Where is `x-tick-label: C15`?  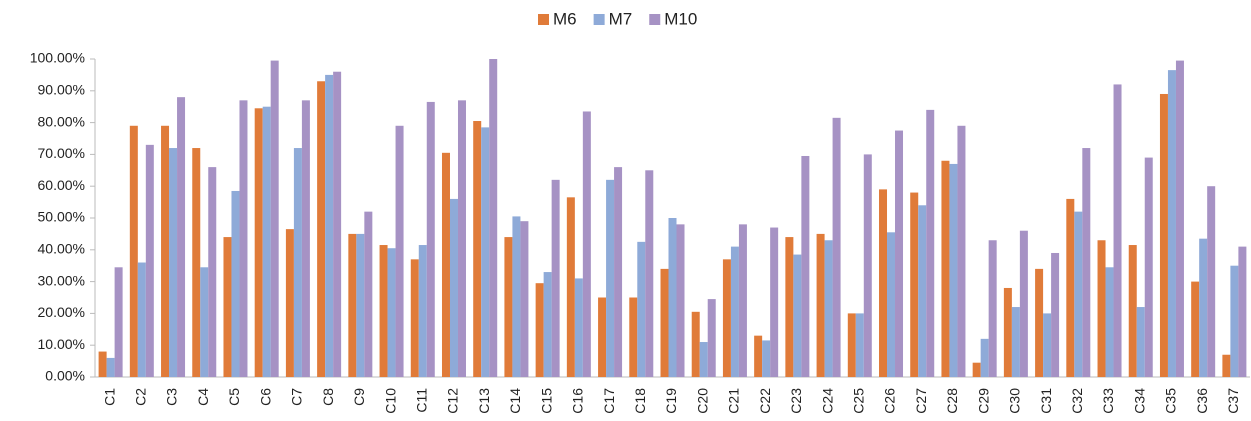 x-tick-label: C15 is located at coordinates (546, 401).